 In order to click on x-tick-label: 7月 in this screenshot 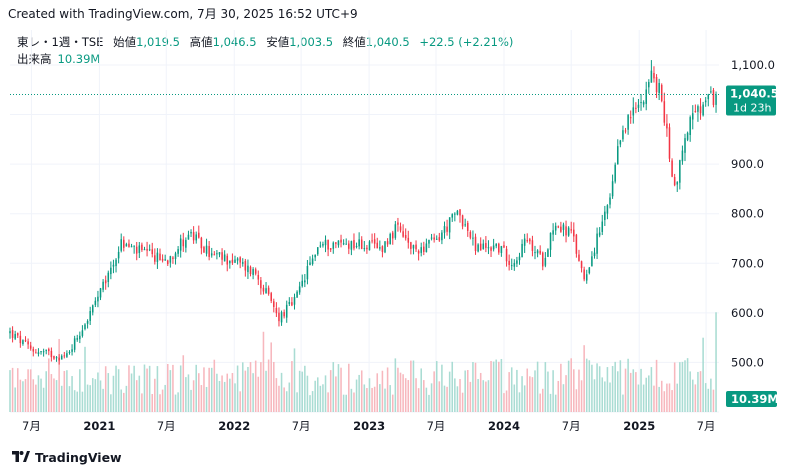, I will do `click(436, 426)`.